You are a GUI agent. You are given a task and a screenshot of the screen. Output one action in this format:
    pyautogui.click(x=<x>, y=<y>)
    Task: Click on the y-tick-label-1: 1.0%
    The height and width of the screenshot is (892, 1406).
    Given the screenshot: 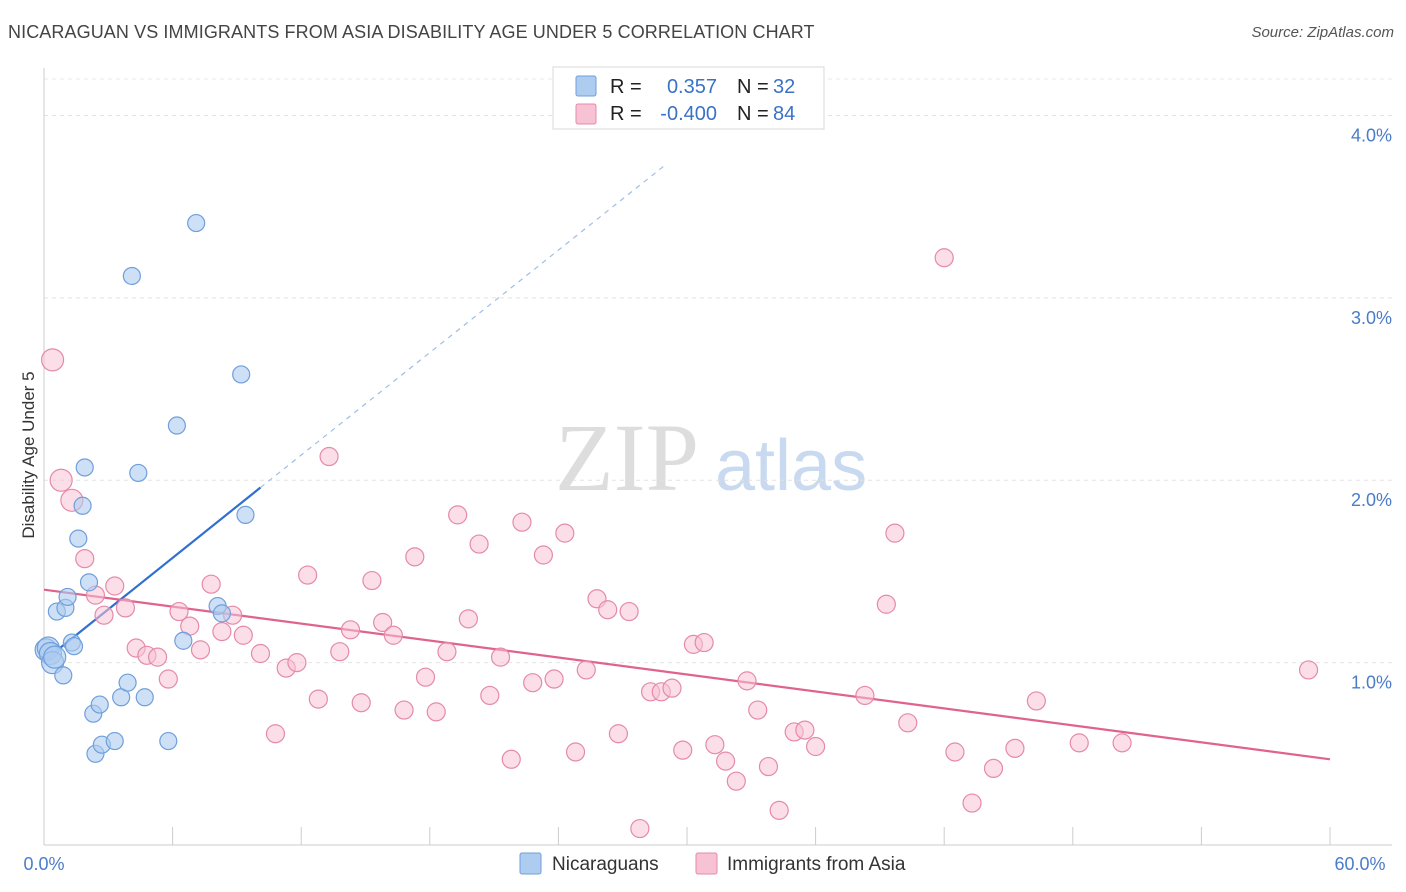 What is the action you would take?
    pyautogui.click(x=1371, y=683)
    